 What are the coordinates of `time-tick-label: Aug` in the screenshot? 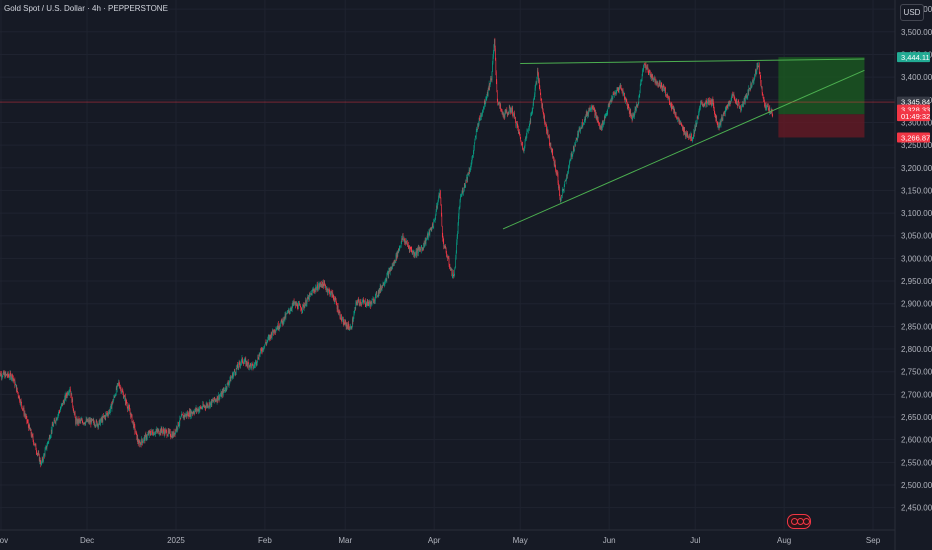 It's located at (784, 540).